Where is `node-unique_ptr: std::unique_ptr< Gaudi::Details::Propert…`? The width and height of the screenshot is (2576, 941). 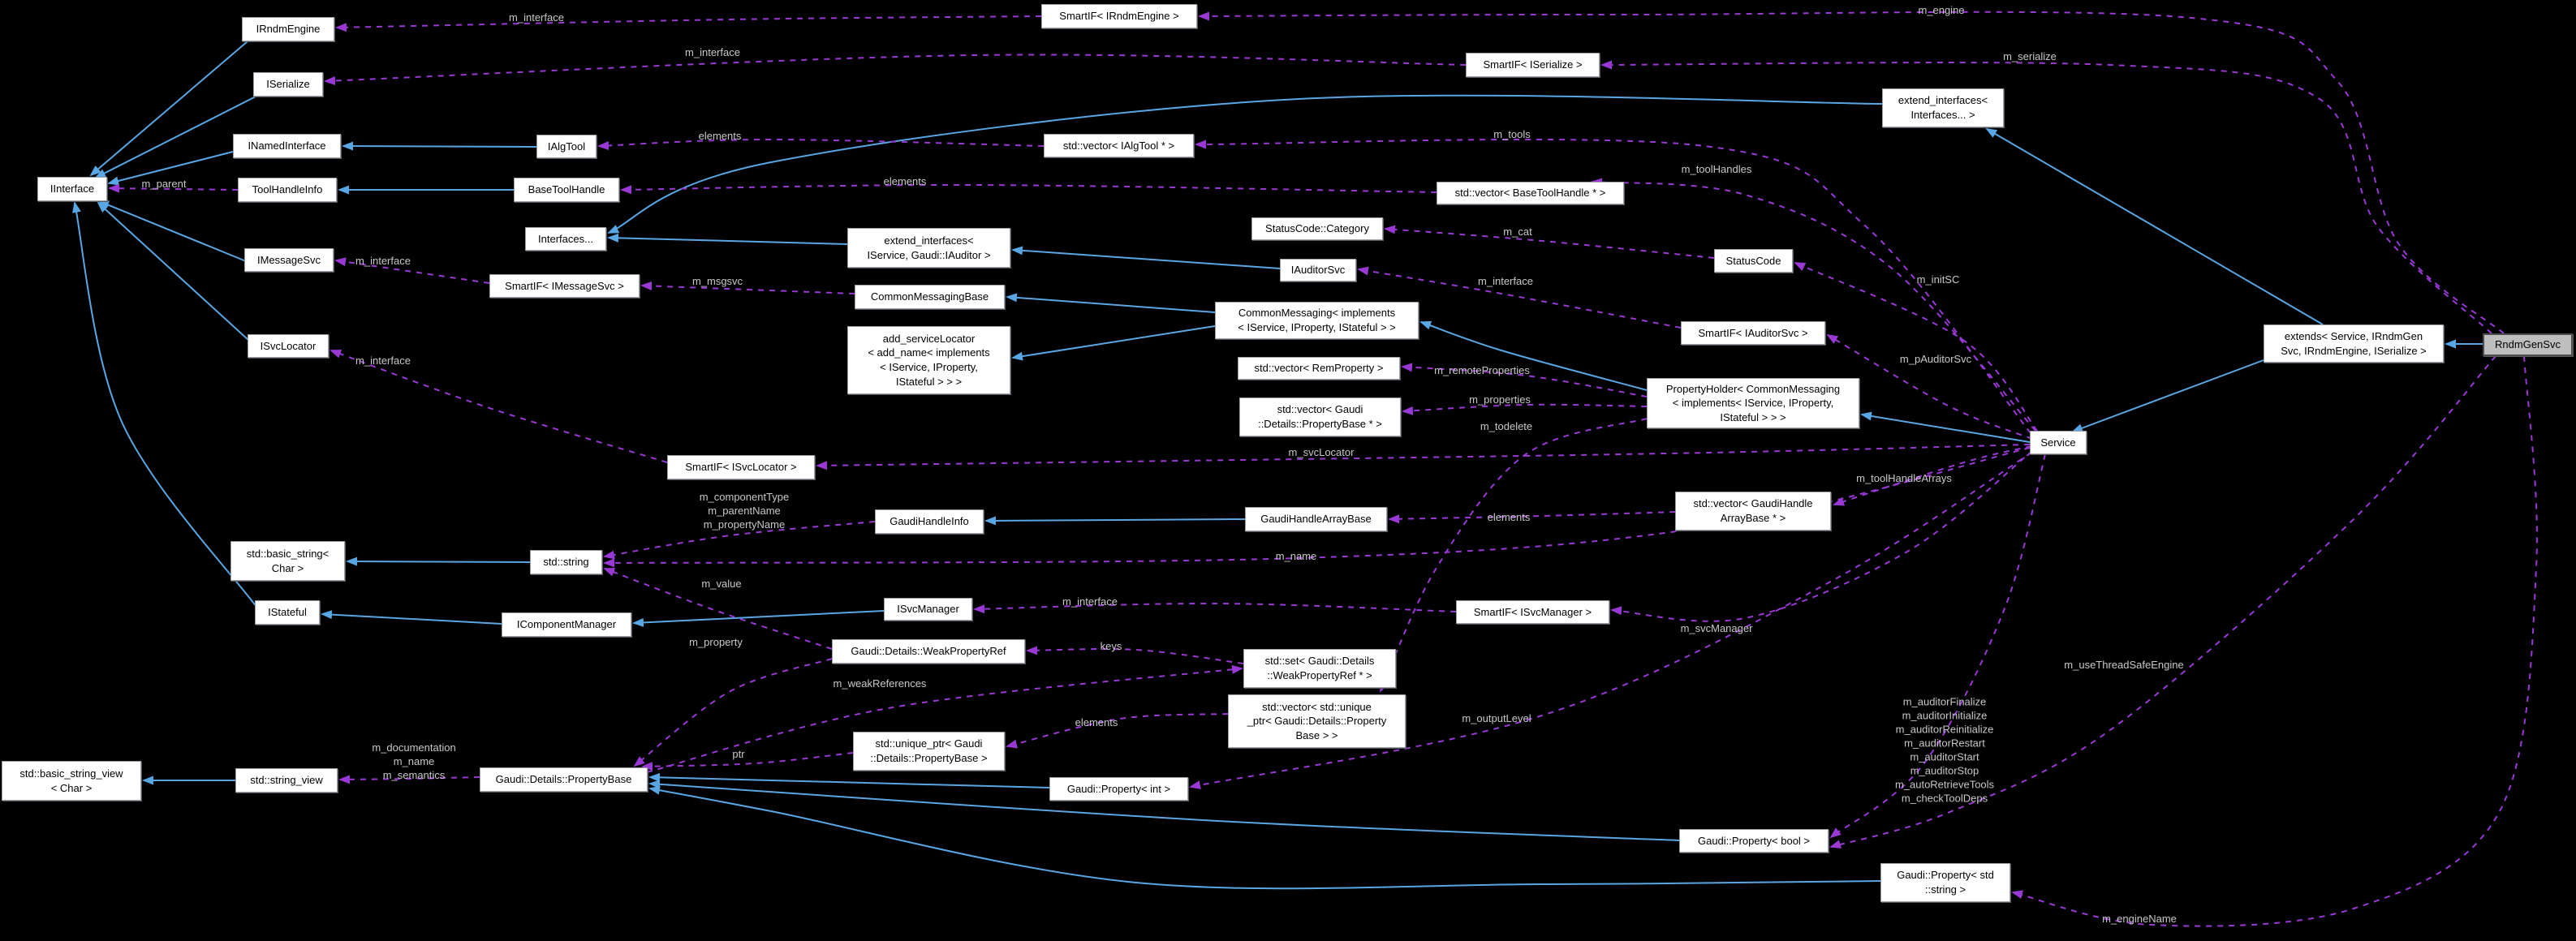 node-unique_ptr: std::unique_ptr< Gaudi::Details::Propert… is located at coordinates (929, 752).